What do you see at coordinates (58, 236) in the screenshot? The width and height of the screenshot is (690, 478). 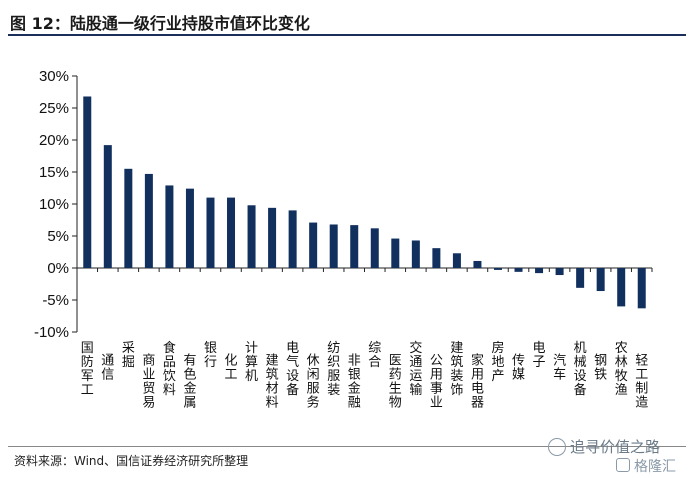 I see `y-tick-label: 5%` at bounding box center [58, 236].